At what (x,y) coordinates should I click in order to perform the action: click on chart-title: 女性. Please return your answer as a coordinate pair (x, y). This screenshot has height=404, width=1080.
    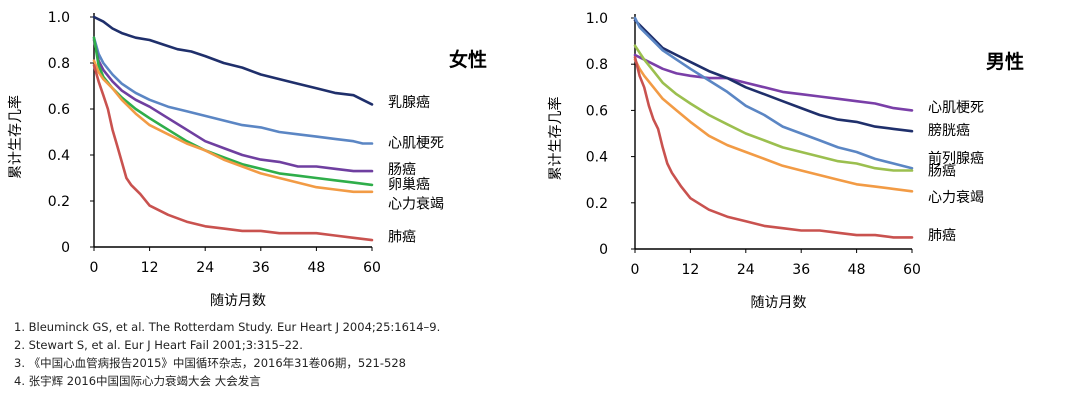
    Looking at the image, I should click on (468, 59).